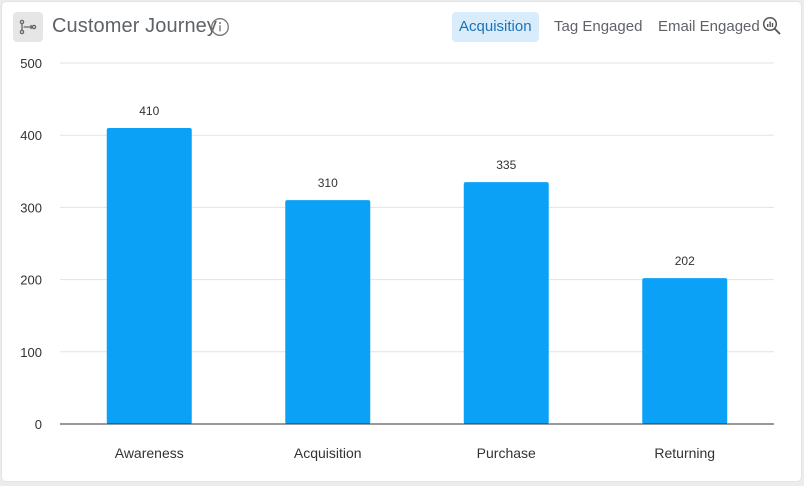  Describe the element at coordinates (31, 135) in the screenshot. I see `y-tick-label: 400` at that location.